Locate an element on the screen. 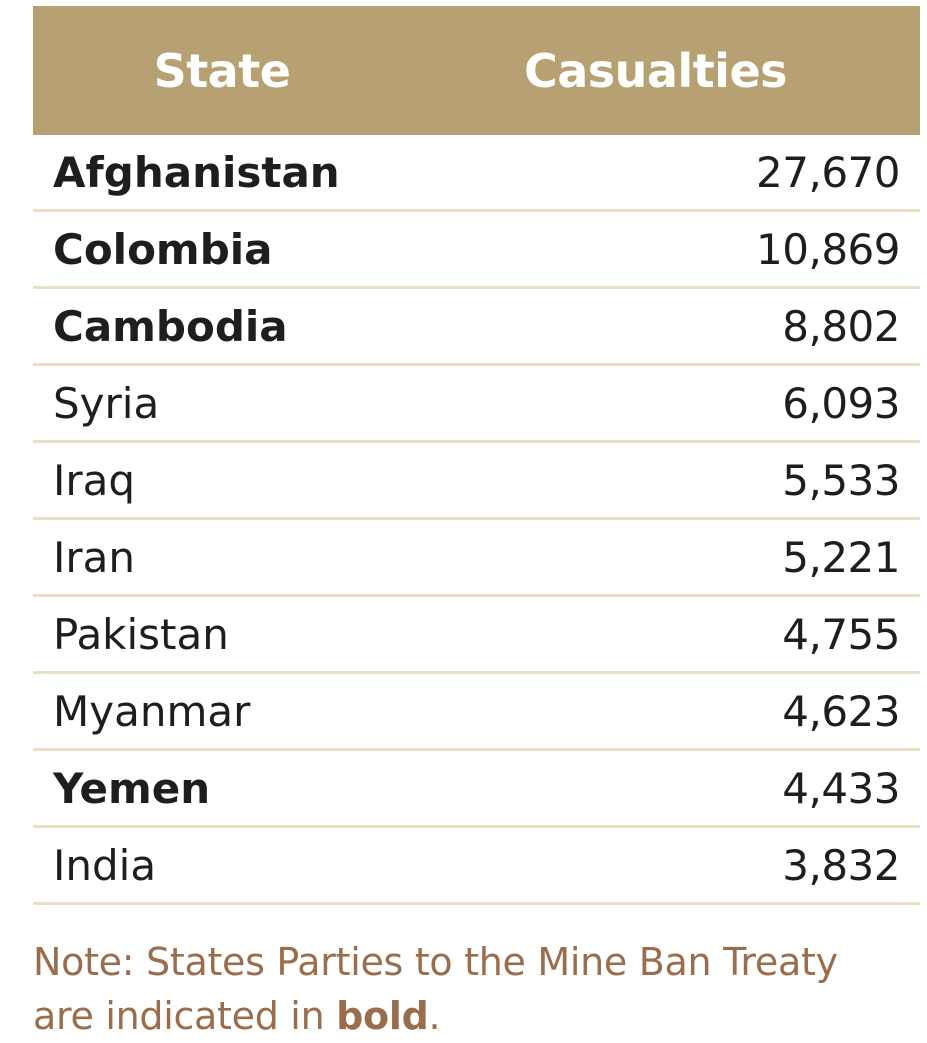  casualty-value: 6,093 is located at coordinates (841, 403).